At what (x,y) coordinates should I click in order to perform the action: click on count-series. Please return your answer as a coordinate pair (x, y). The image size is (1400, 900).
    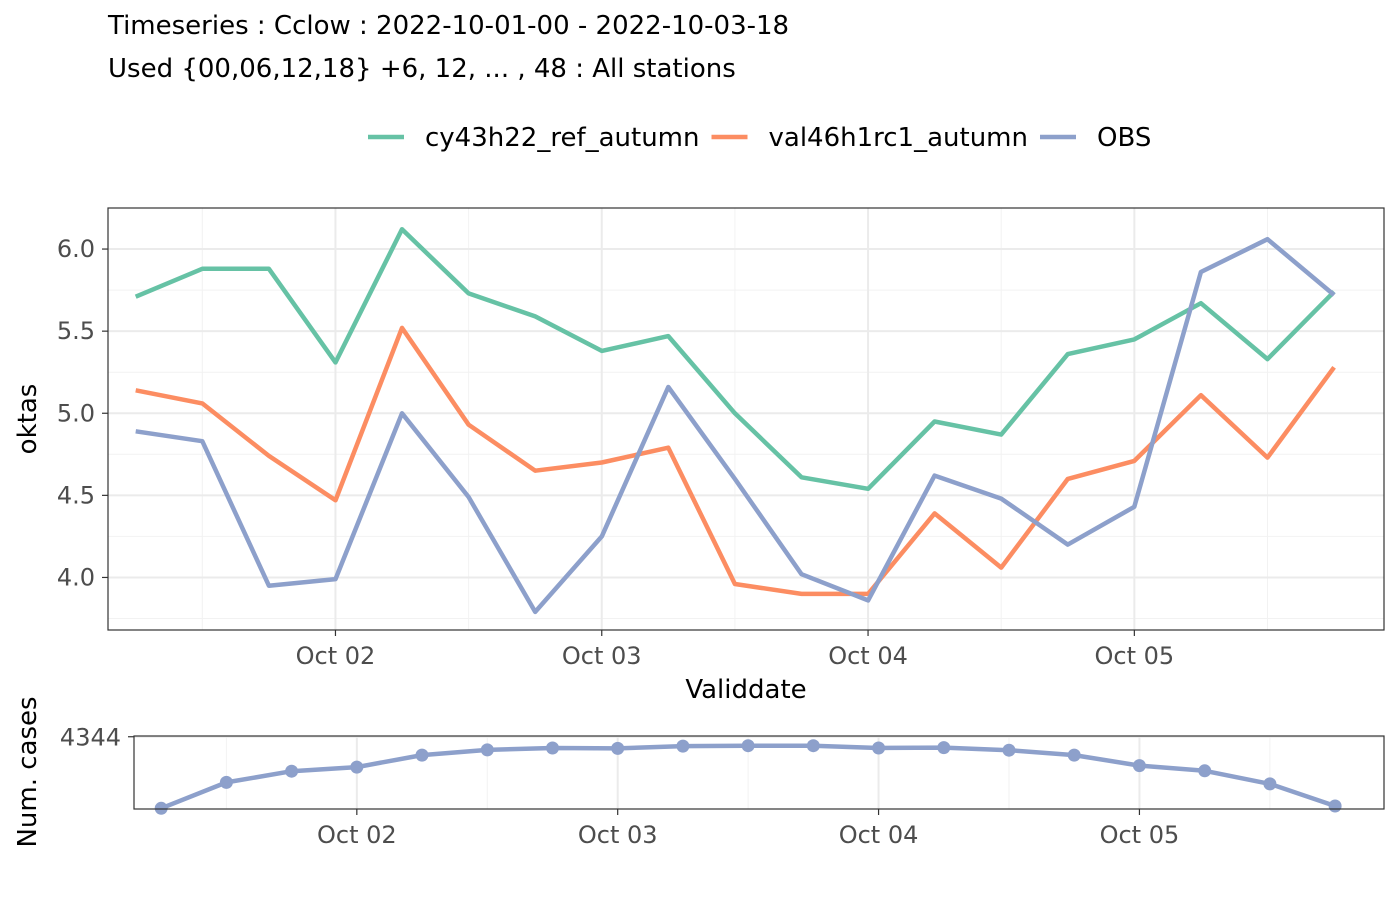
    Looking at the image, I should click on (748, 777).